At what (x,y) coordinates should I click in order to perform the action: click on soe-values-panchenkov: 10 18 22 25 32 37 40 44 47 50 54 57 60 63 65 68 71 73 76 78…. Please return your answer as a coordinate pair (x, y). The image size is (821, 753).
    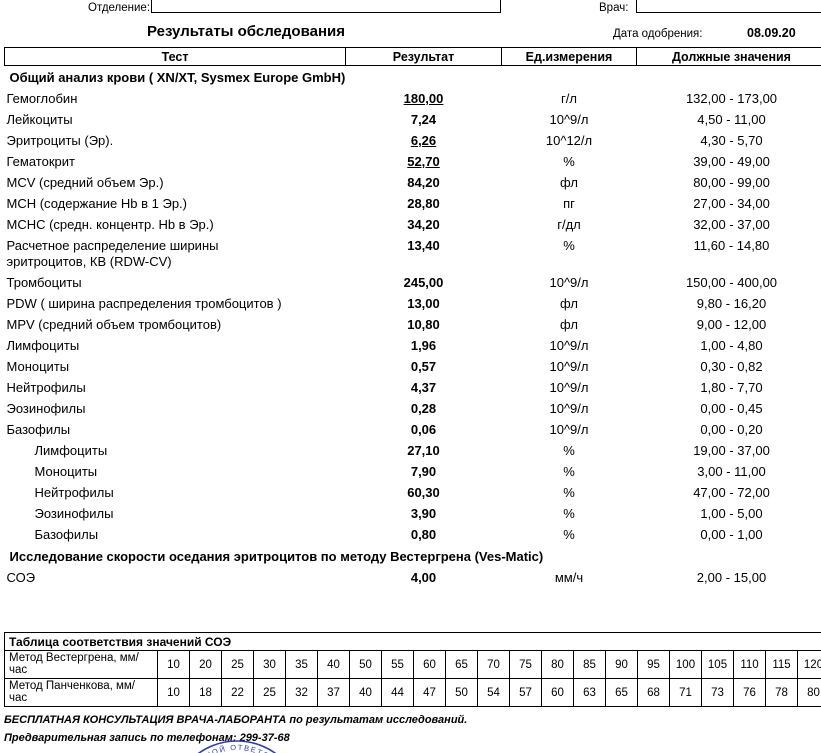
    Looking at the image, I should click on (489, 692).